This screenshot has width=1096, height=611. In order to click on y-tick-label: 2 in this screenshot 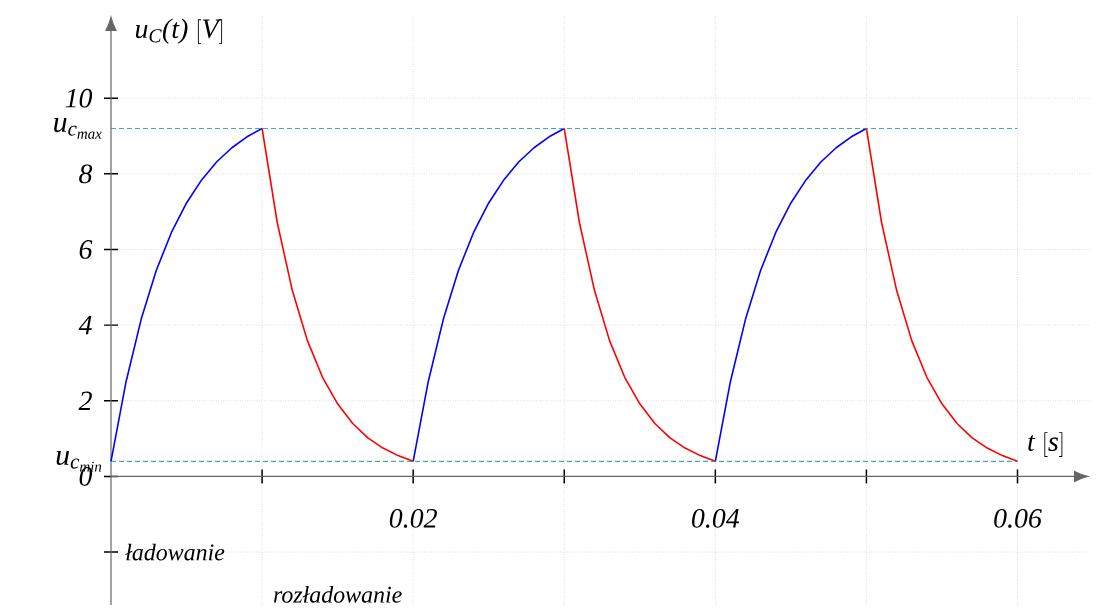, I will do `click(85, 400)`.